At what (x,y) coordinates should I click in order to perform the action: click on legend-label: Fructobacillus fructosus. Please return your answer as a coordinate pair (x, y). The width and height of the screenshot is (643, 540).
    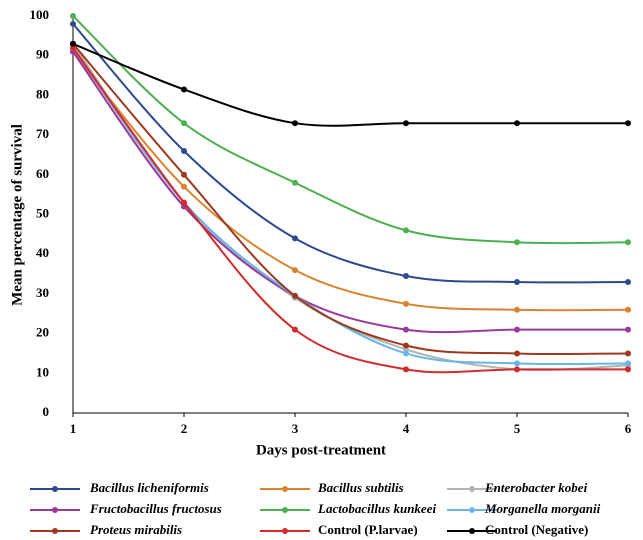
    Looking at the image, I should click on (155, 508).